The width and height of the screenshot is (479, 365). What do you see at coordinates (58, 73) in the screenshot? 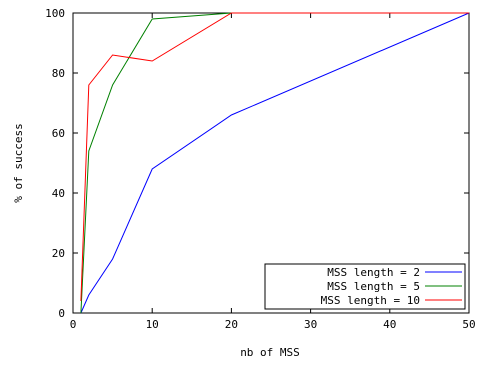
I see `y-tick-label: 80` at bounding box center [58, 73].